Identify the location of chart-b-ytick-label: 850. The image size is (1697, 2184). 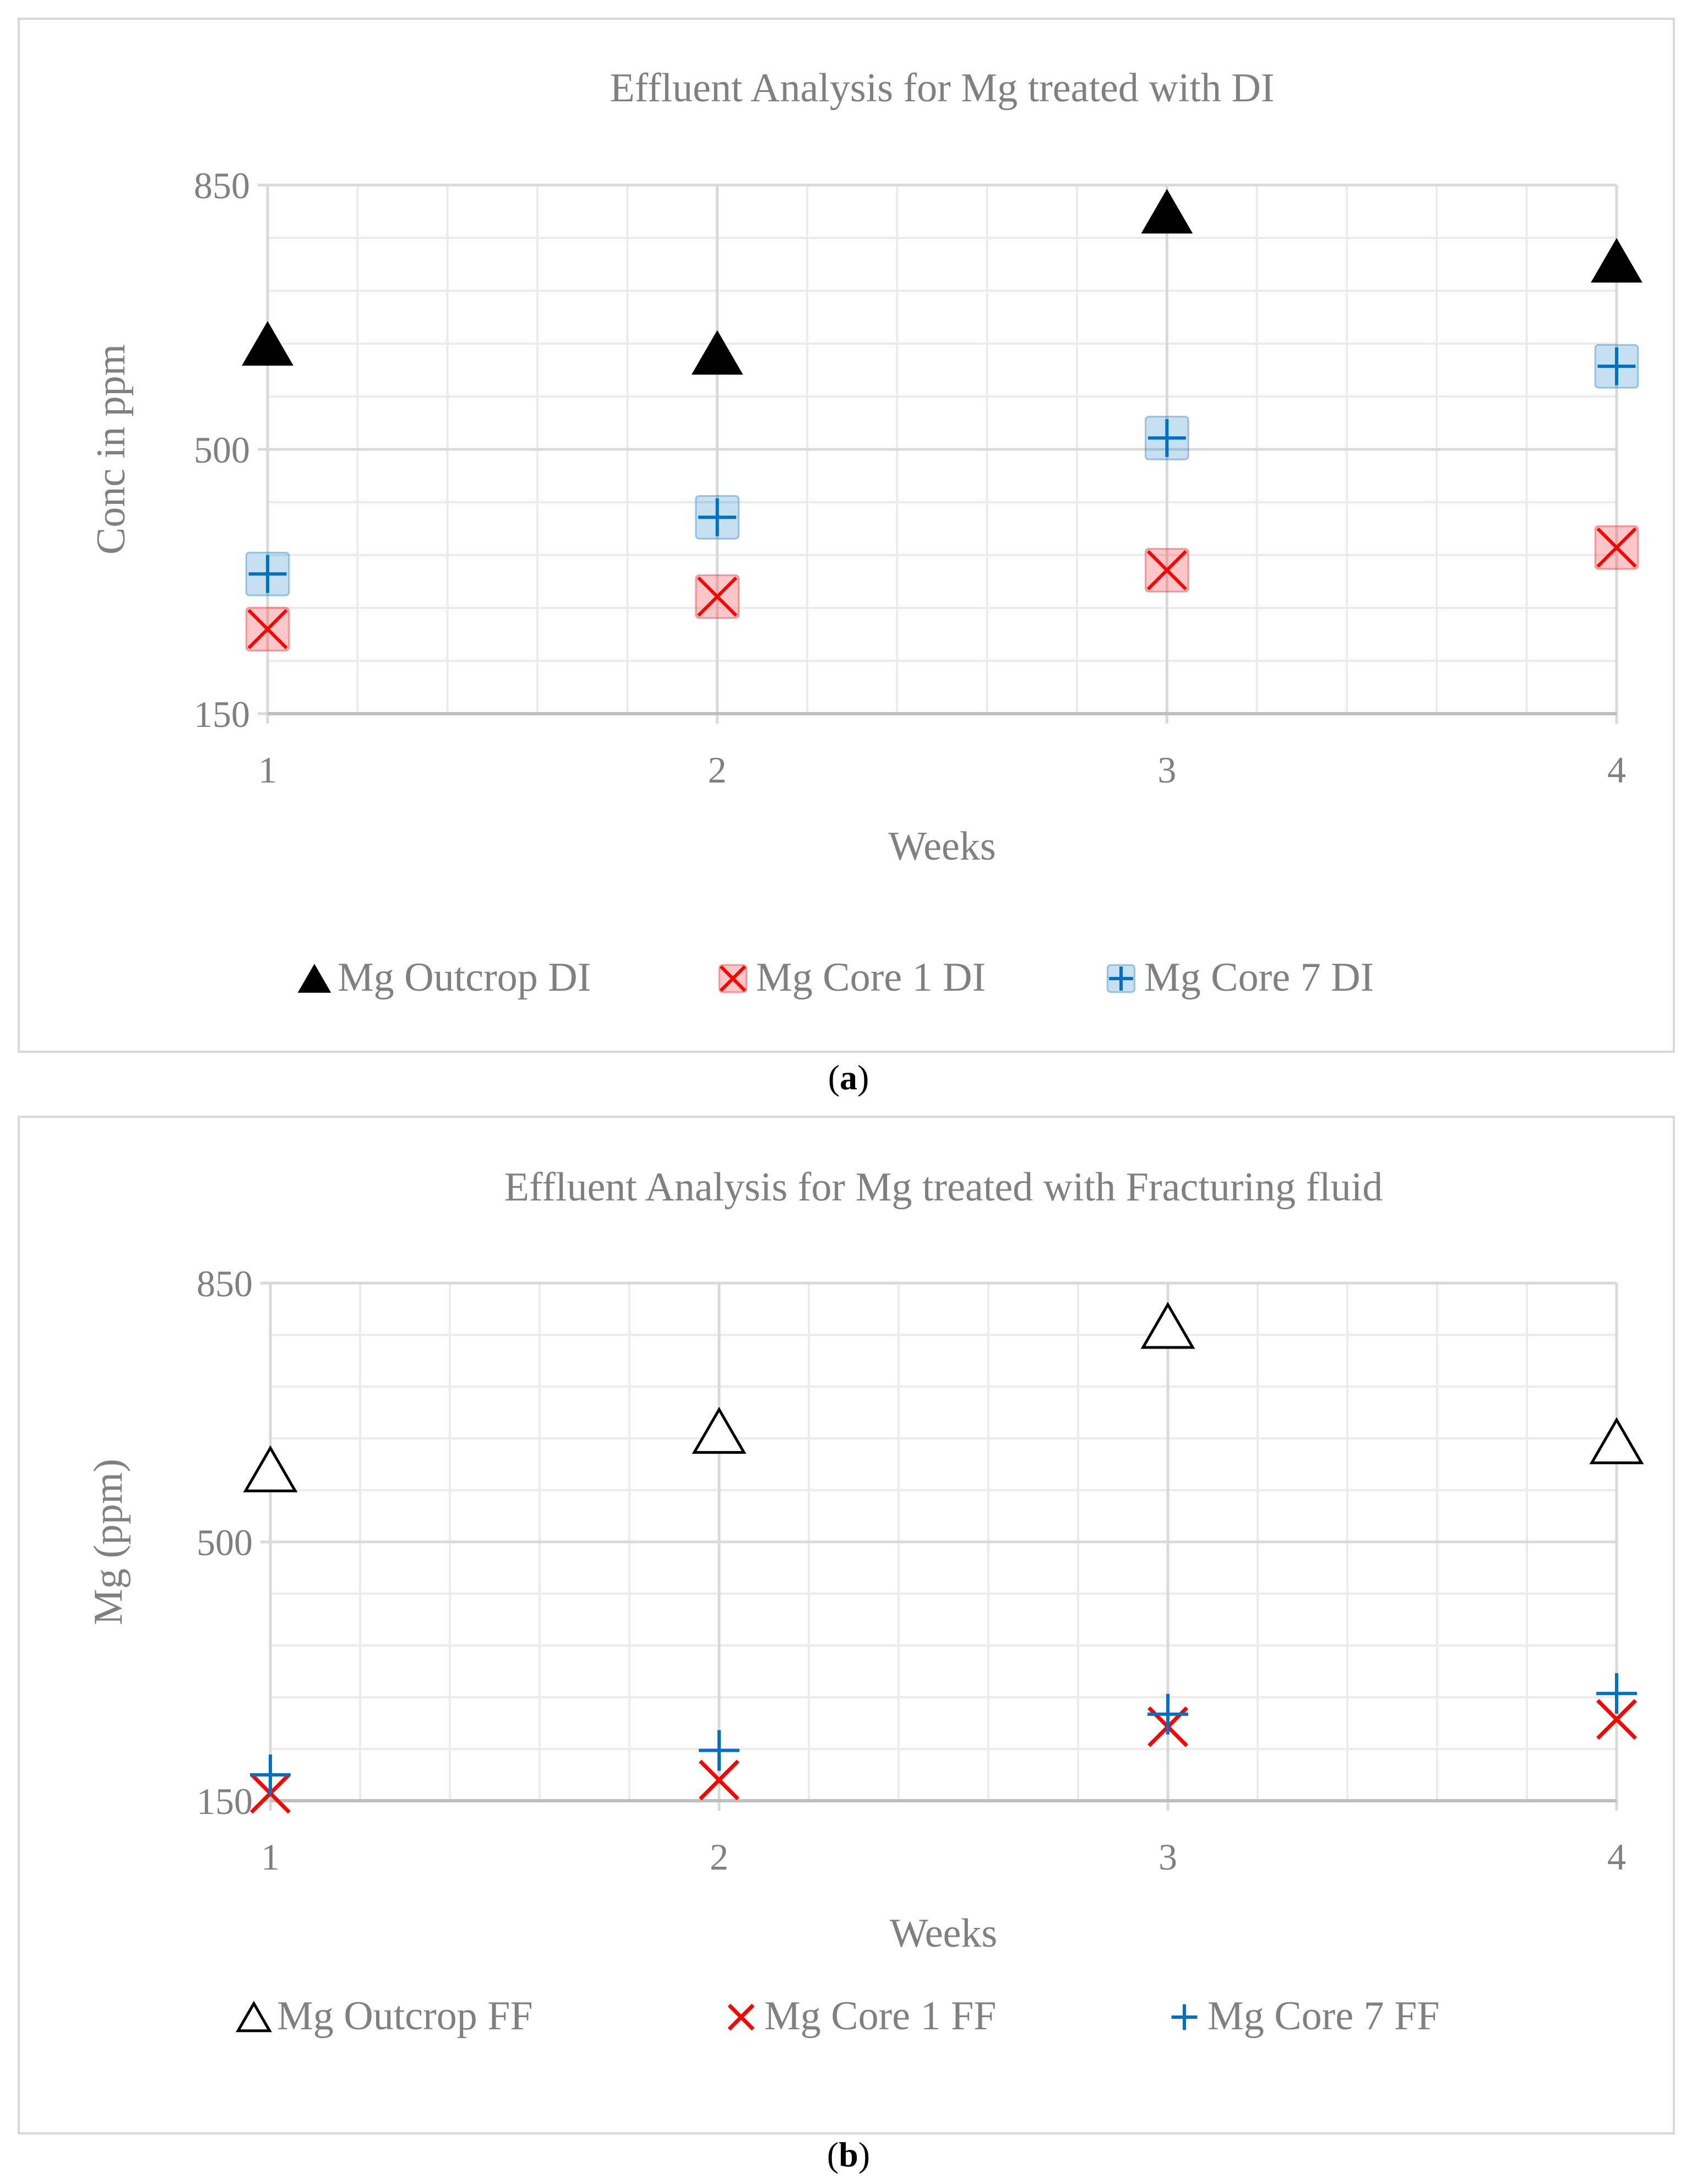
(225, 1284).